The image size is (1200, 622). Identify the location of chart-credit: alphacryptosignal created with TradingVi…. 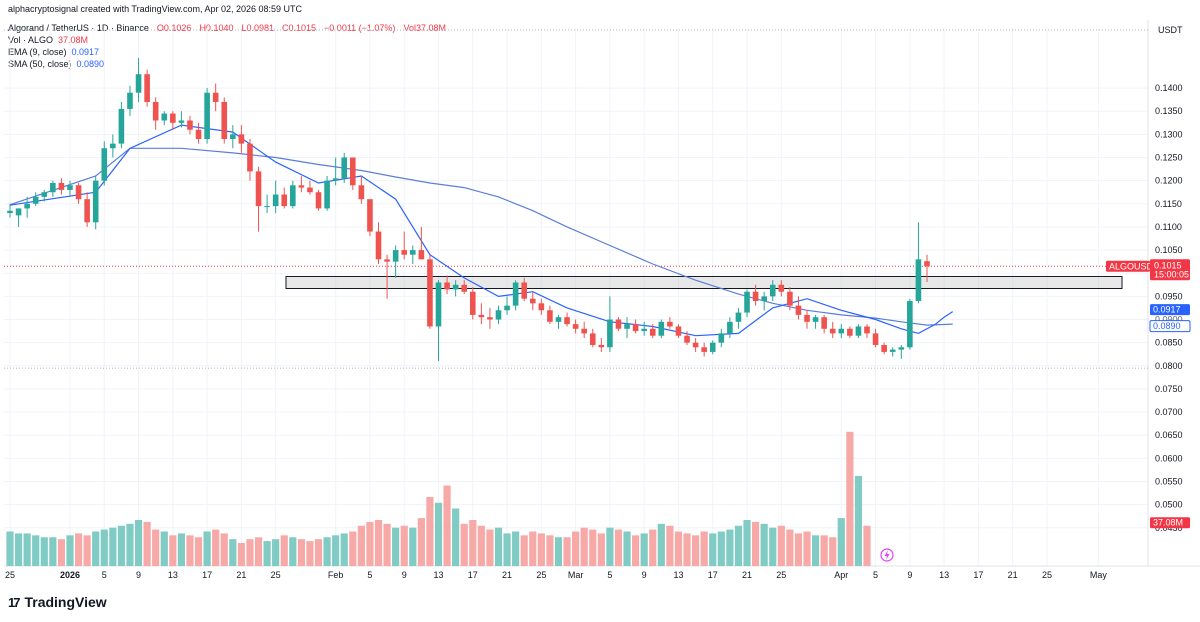
(155, 9).